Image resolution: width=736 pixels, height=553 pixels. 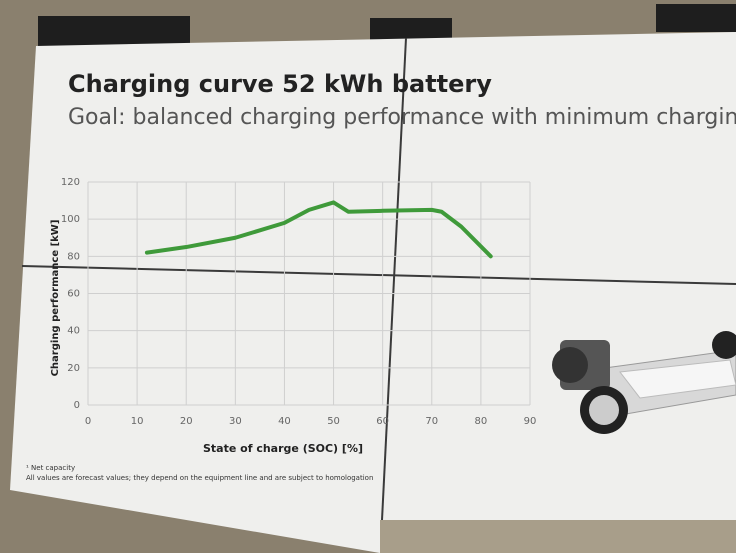 What do you see at coordinates (558, 536) in the screenshot?
I see `floor` at bounding box center [558, 536].